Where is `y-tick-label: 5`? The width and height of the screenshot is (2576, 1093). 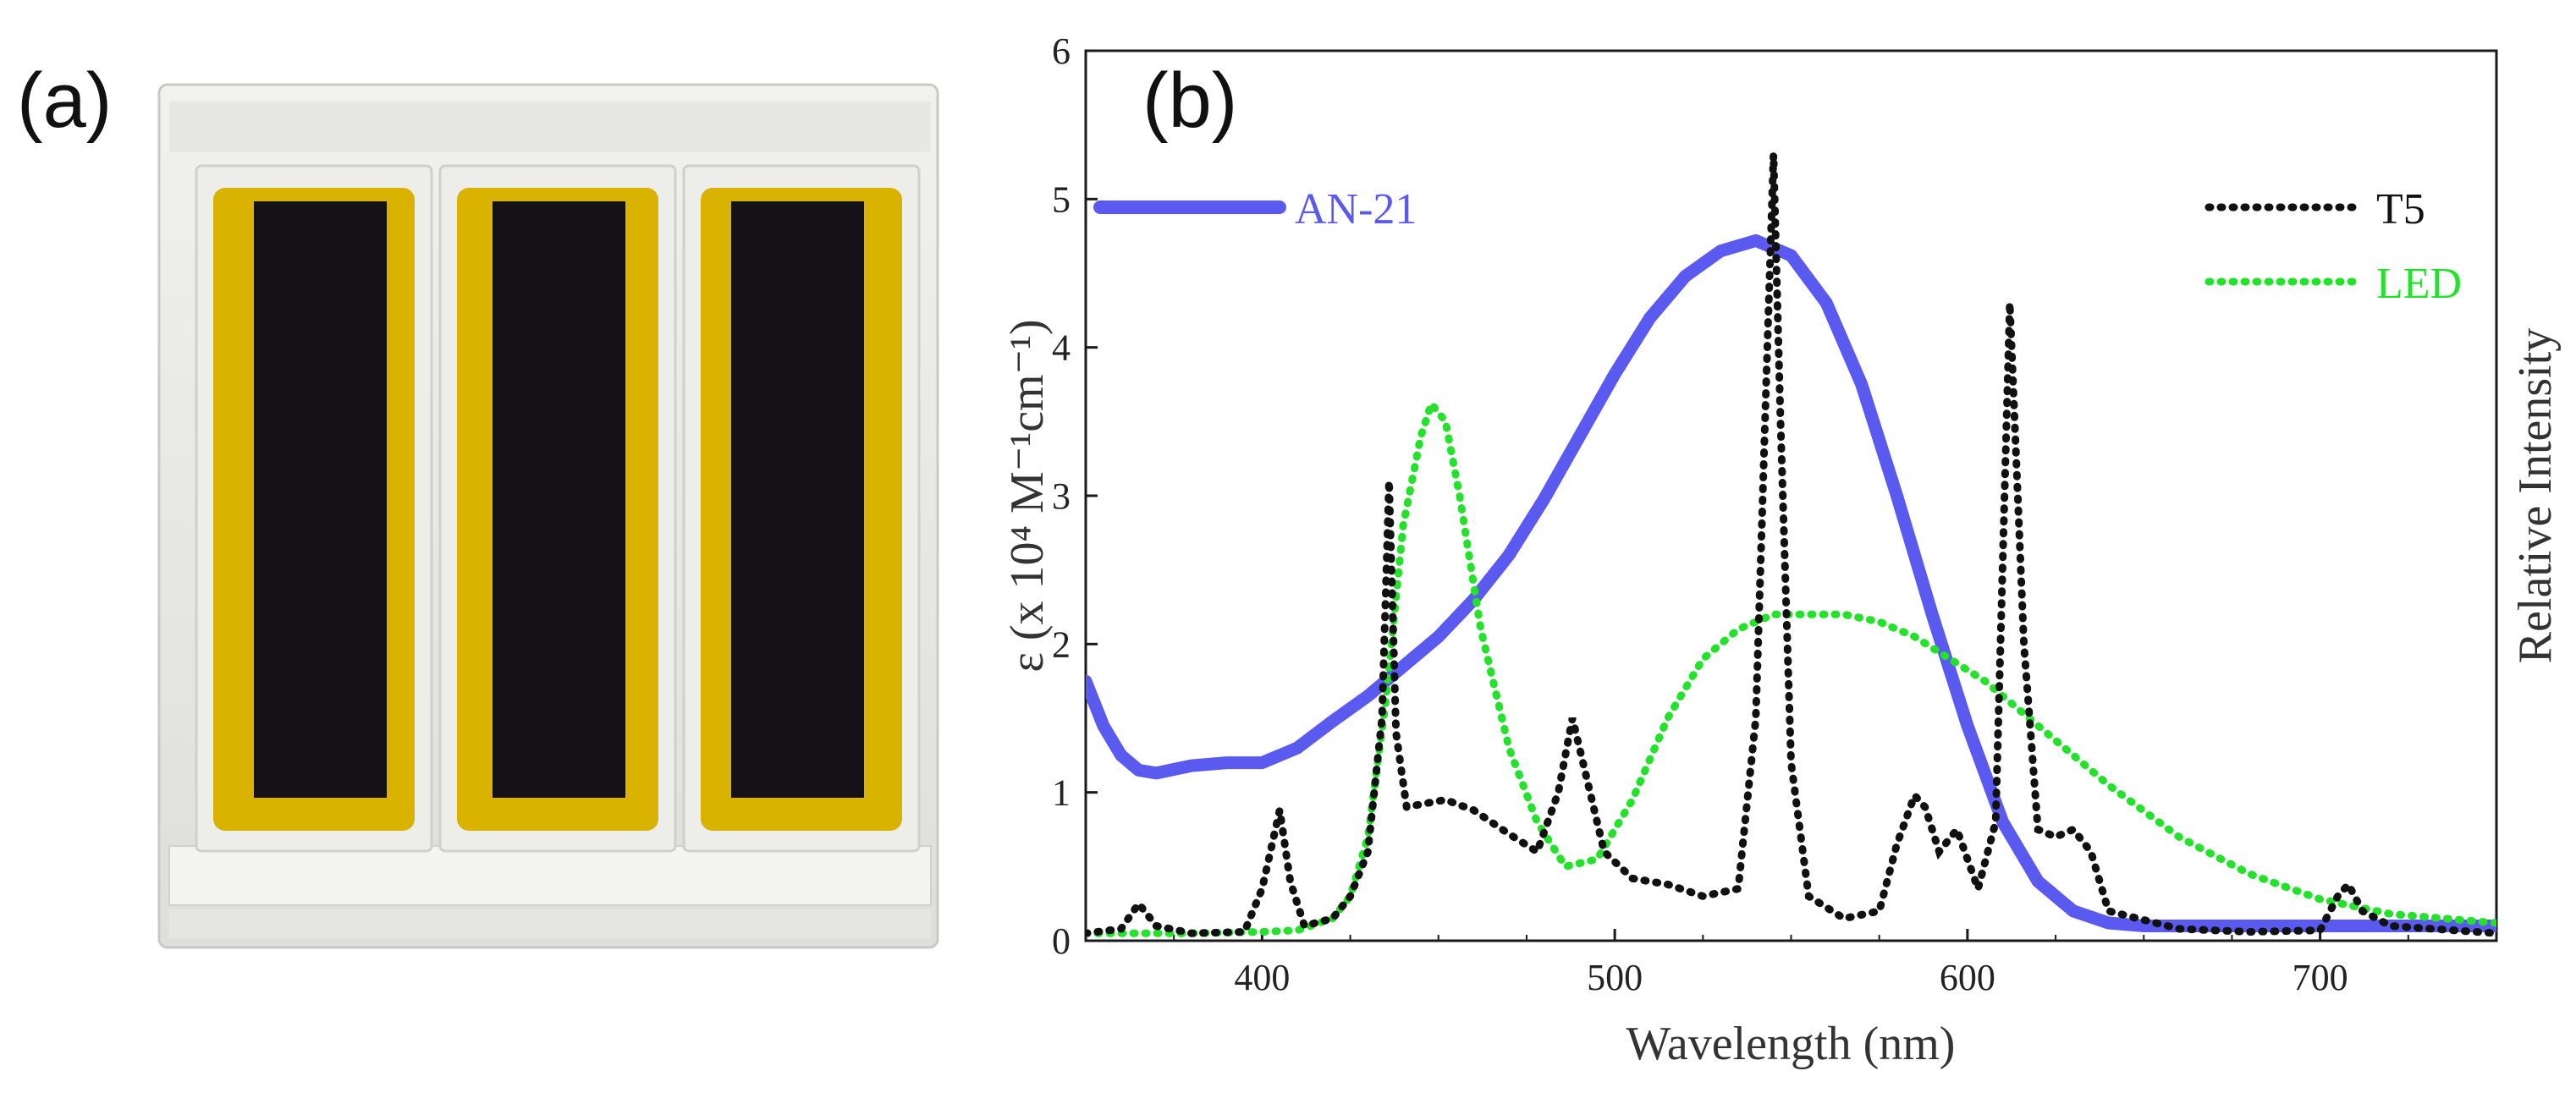 y-tick-label: 5 is located at coordinates (1061, 199).